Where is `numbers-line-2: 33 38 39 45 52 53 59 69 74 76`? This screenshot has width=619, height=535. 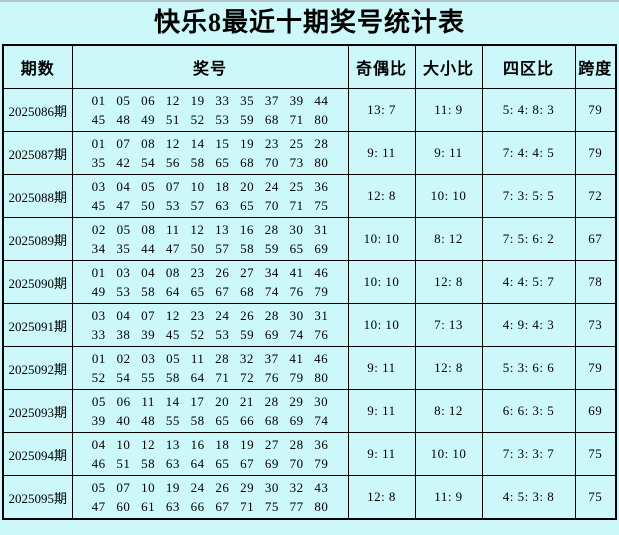
numbers-line-2: 33 38 39 45 52 53 59 69 74 76 is located at coordinates (210, 334).